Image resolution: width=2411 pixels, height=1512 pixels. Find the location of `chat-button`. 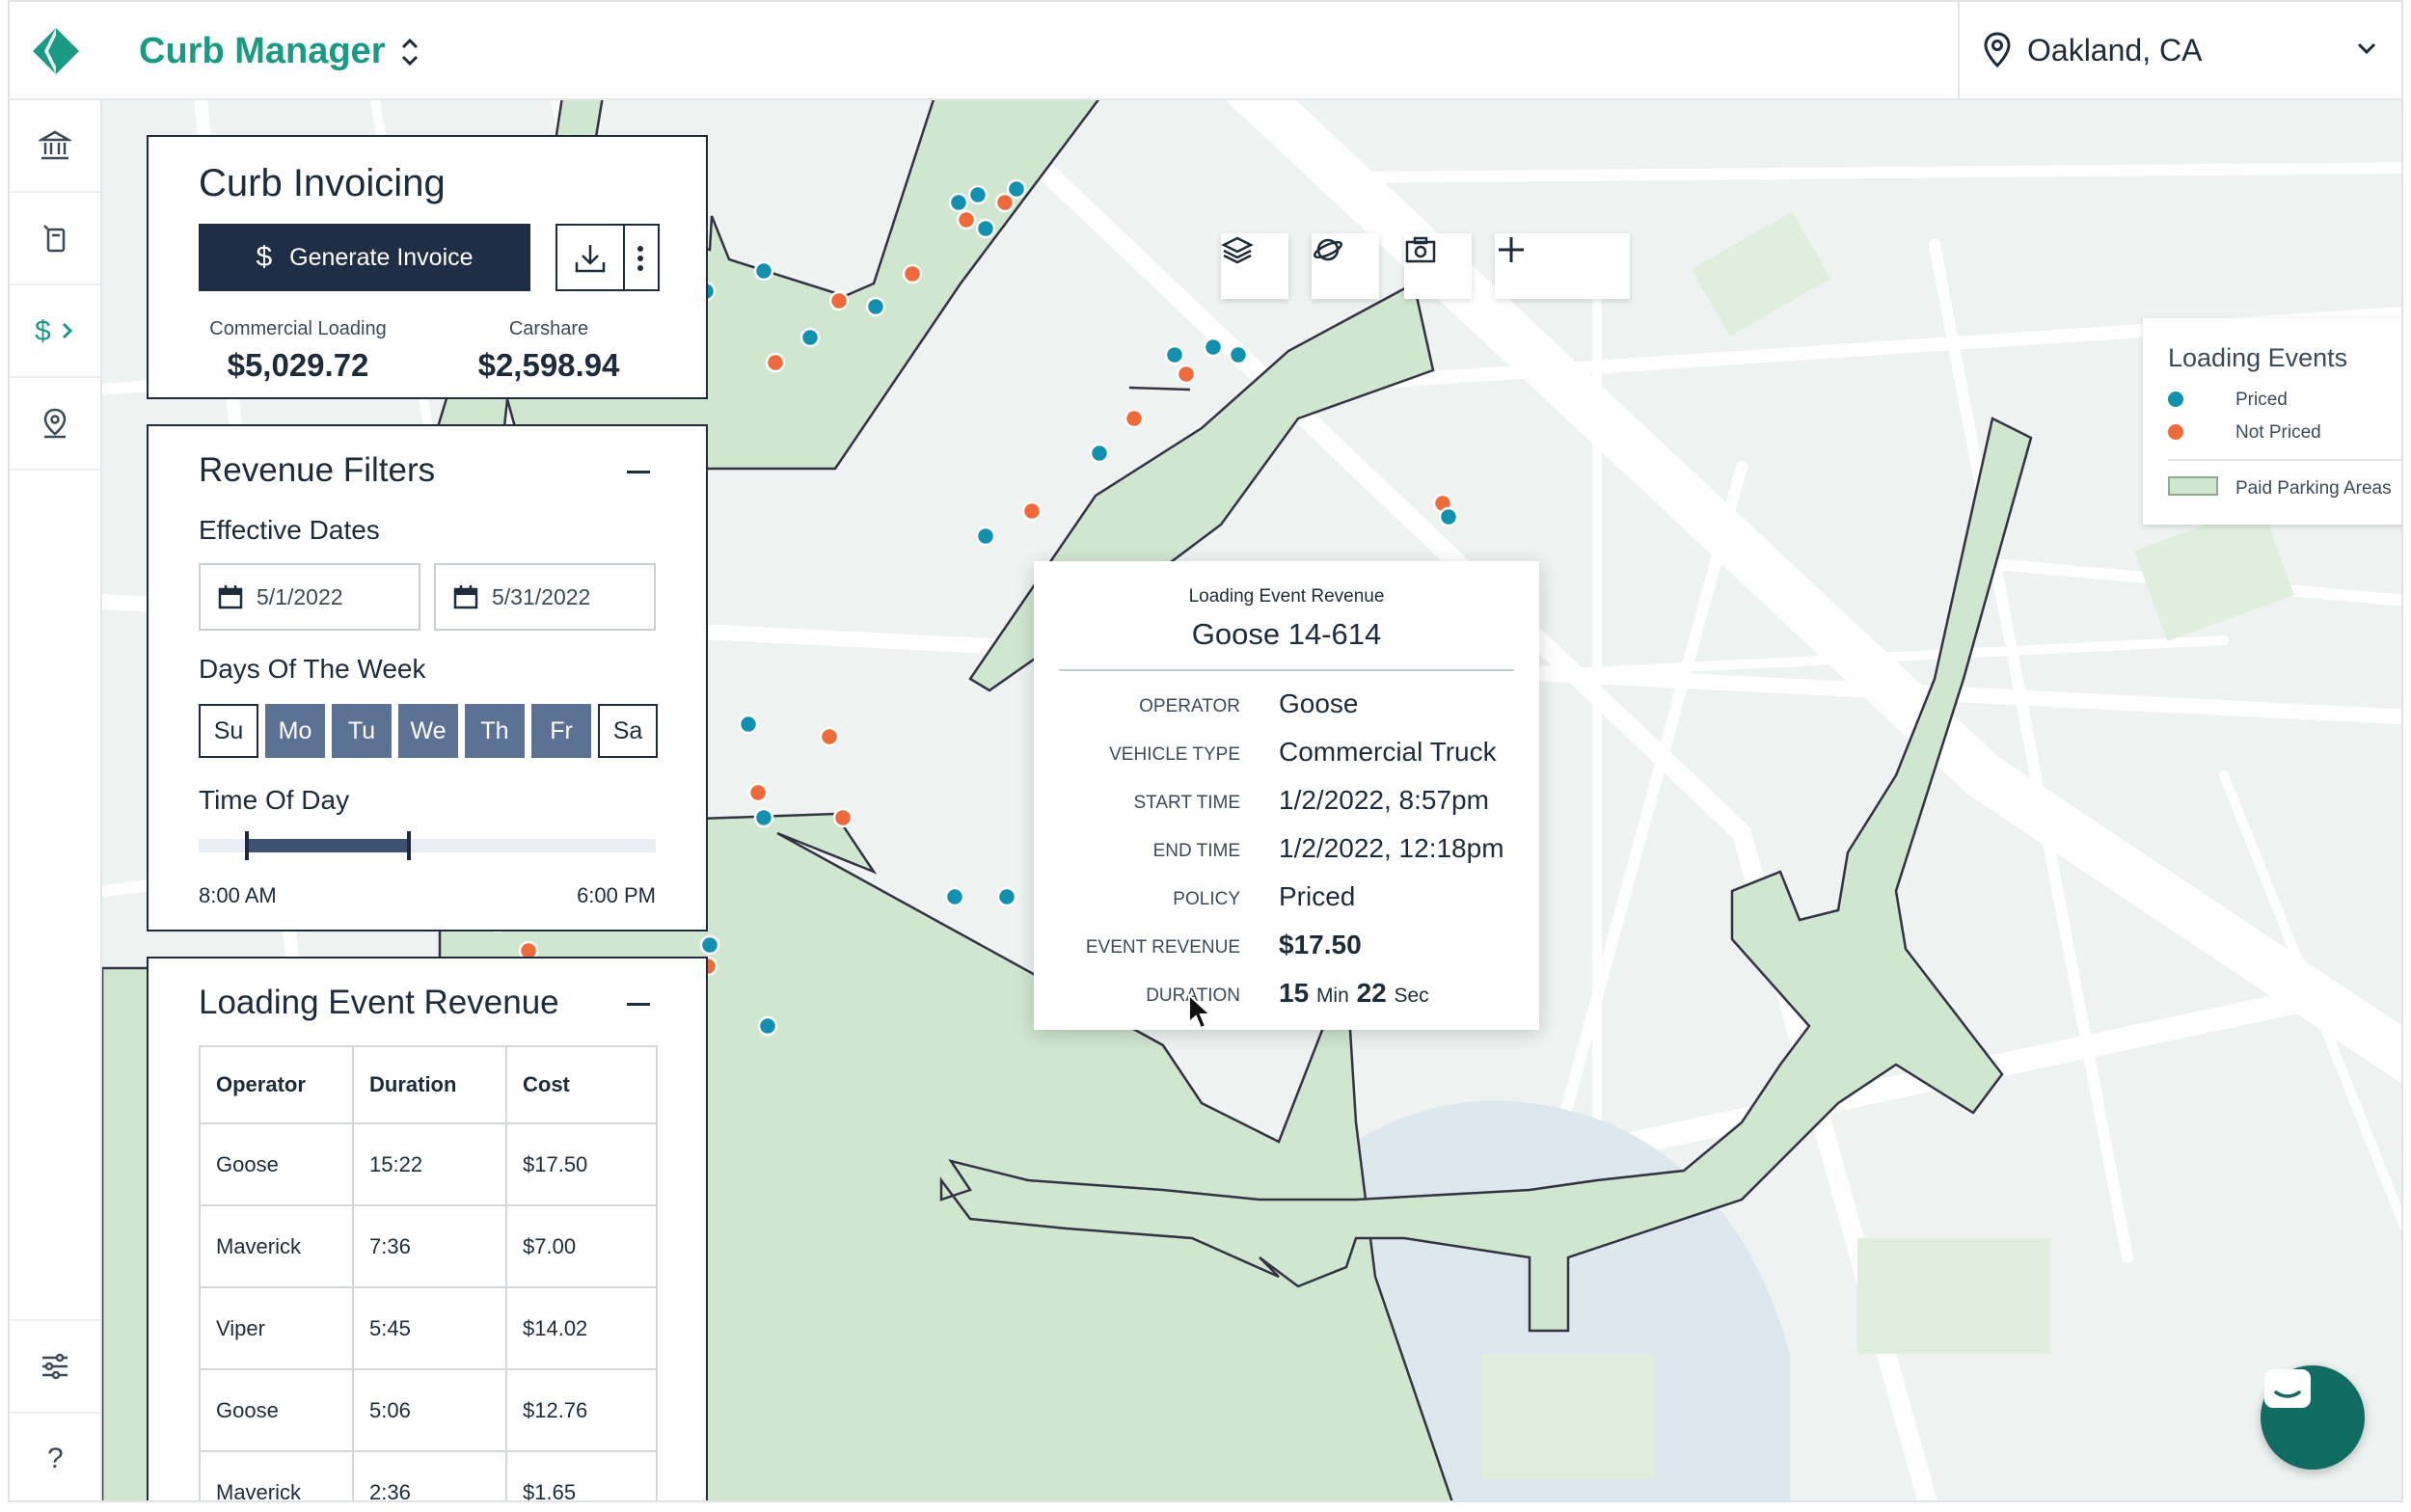

chat-button is located at coordinates (2313, 1417).